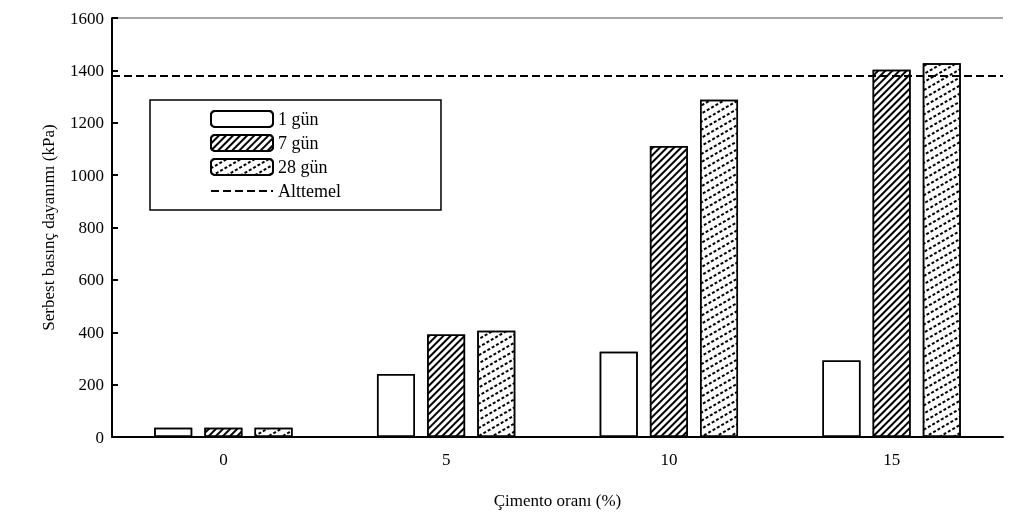 Image resolution: width=1009 pixels, height=527 pixels. I want to click on legend-label: 28 gün, so click(303, 167).